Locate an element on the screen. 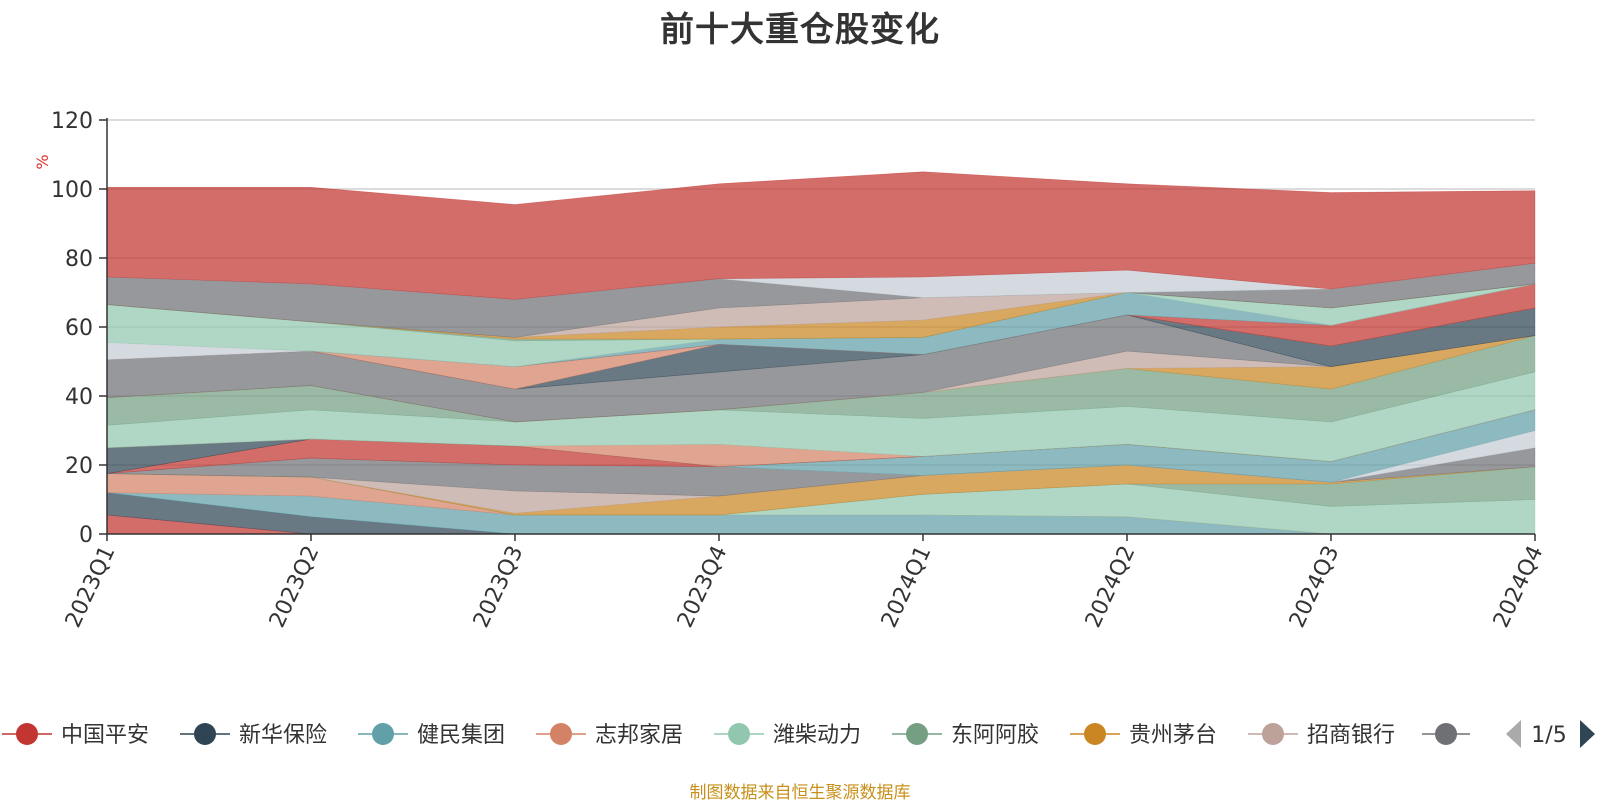  y-tick-label: 100 is located at coordinates (72, 190).